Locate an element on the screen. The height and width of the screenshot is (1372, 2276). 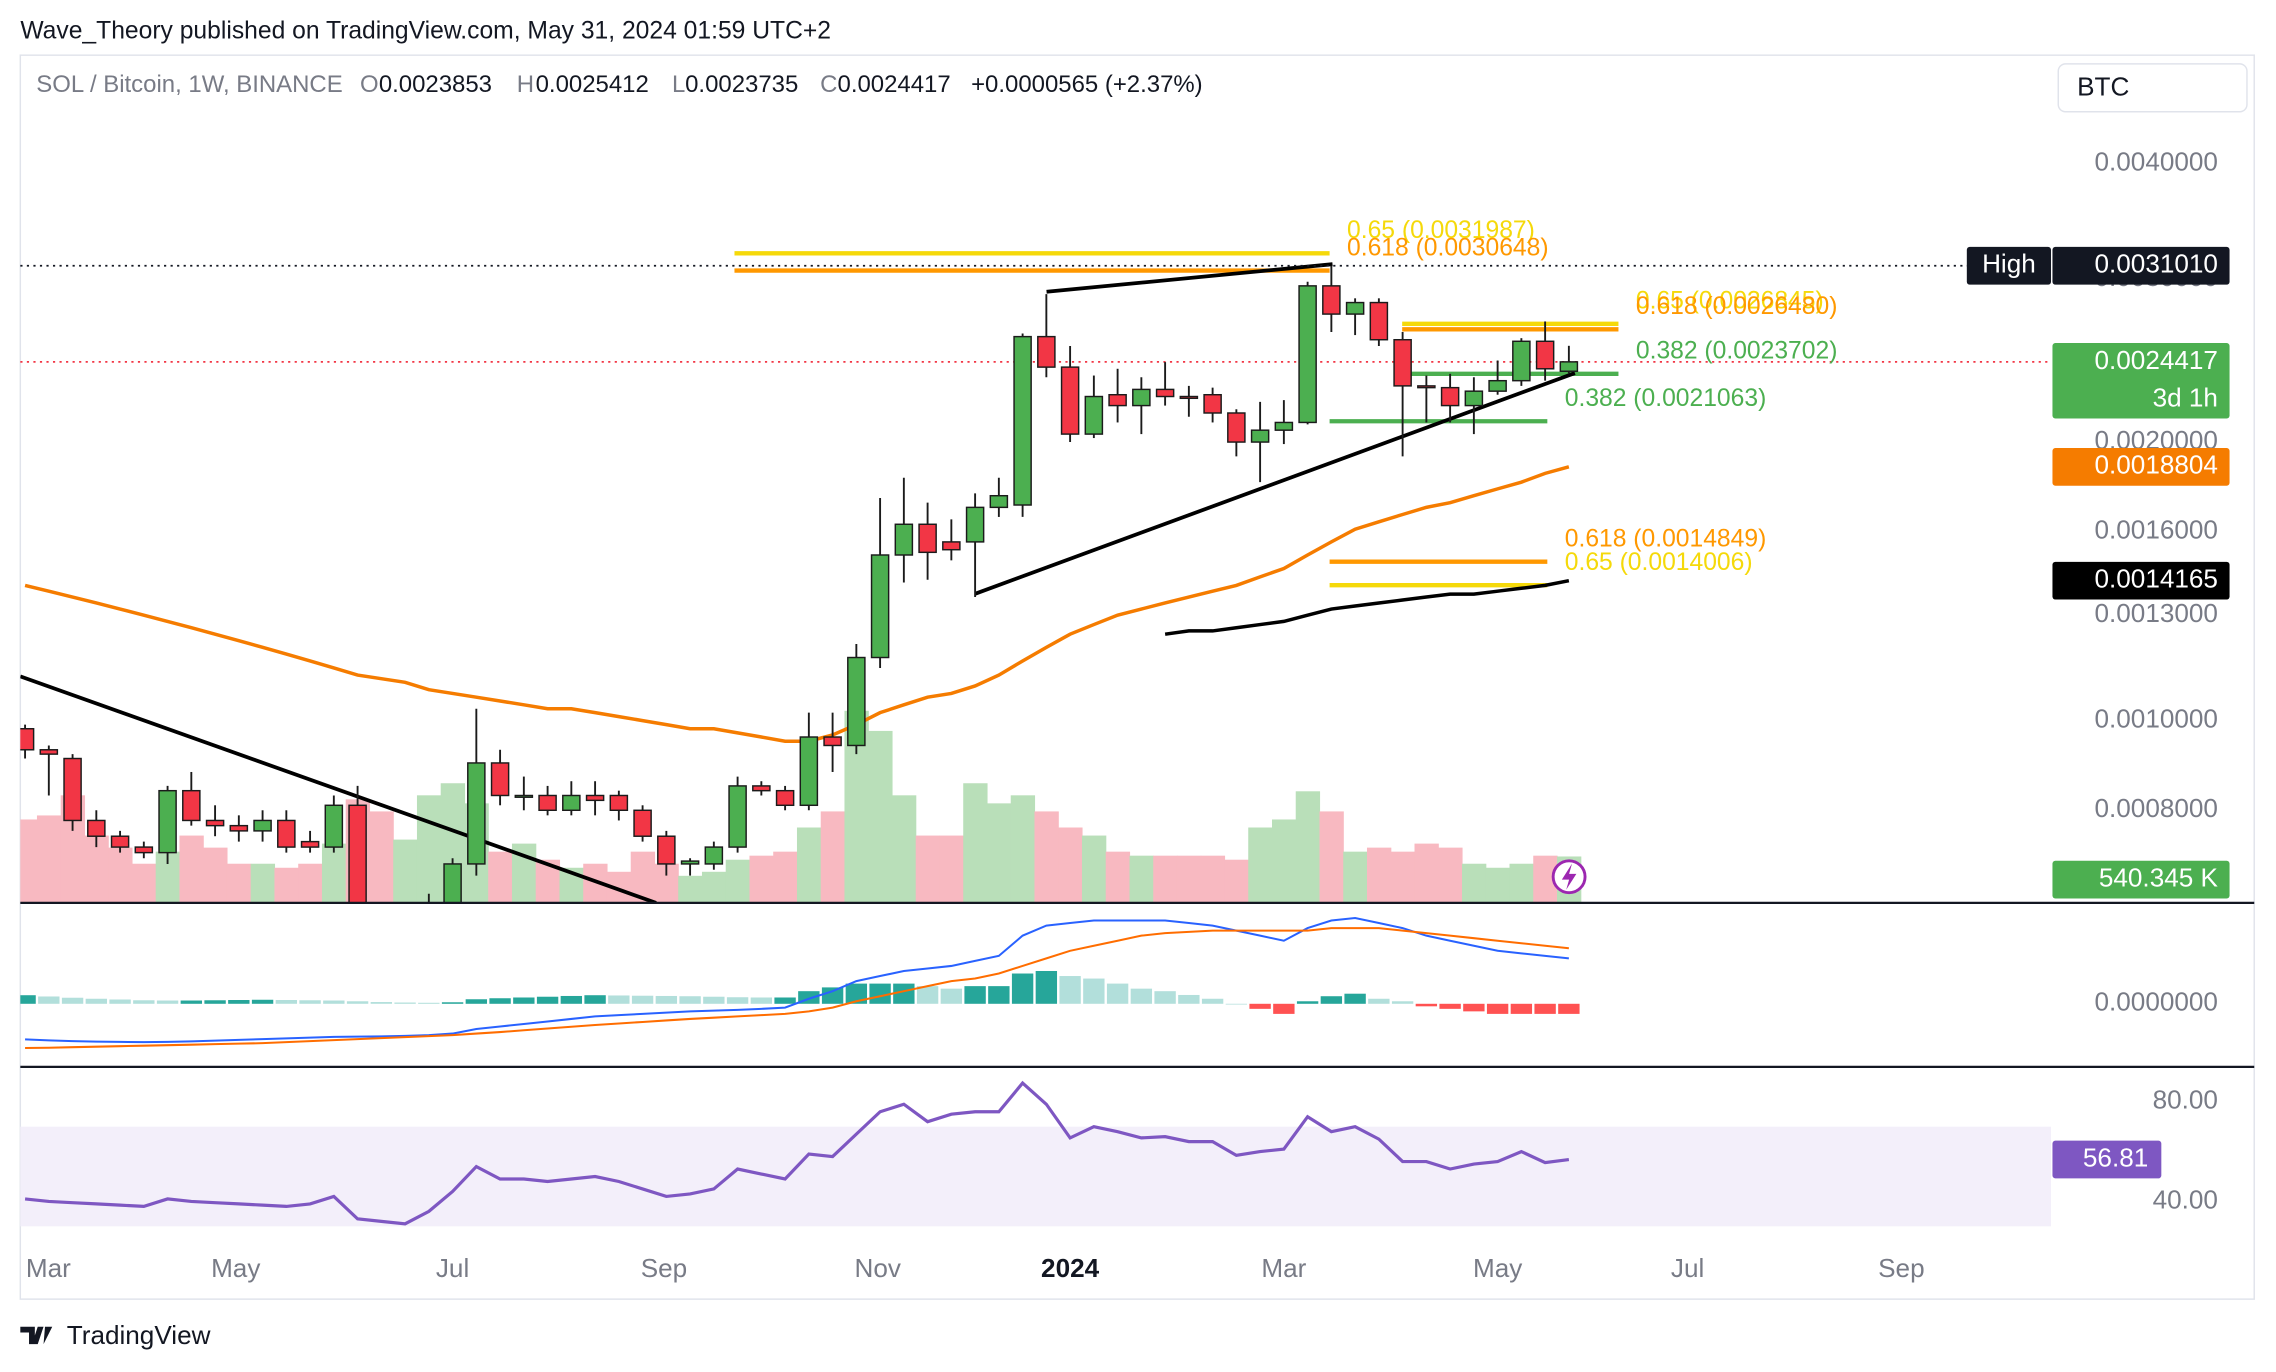
rsi-pane is located at coordinates (797, 1153).